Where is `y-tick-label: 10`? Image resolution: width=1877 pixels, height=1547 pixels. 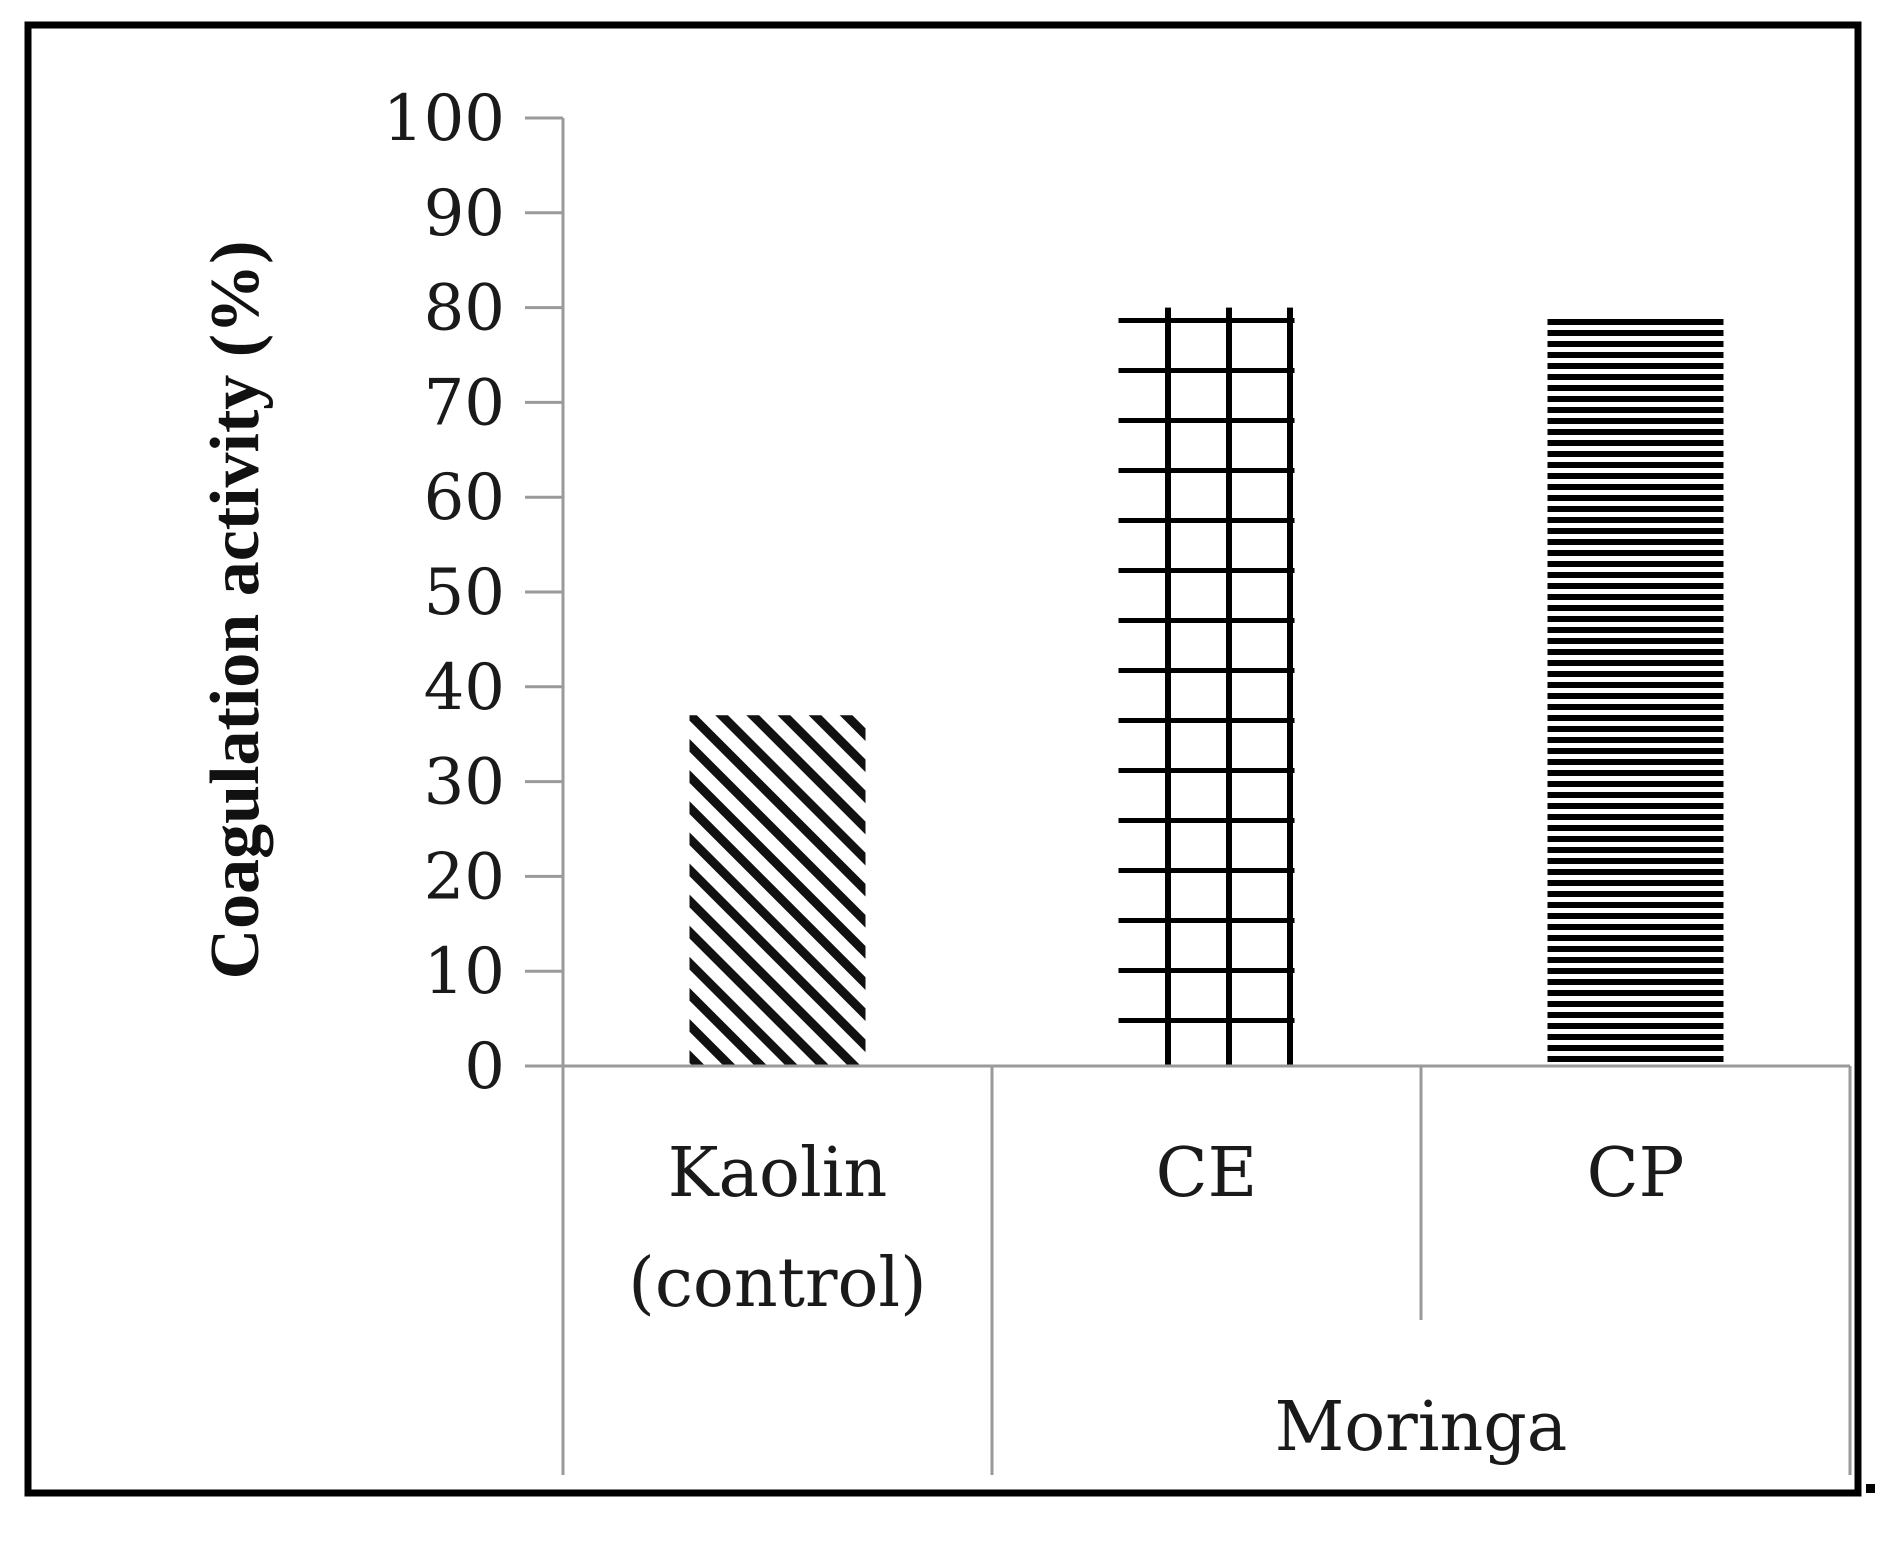
y-tick-label: 10 is located at coordinates (464, 972).